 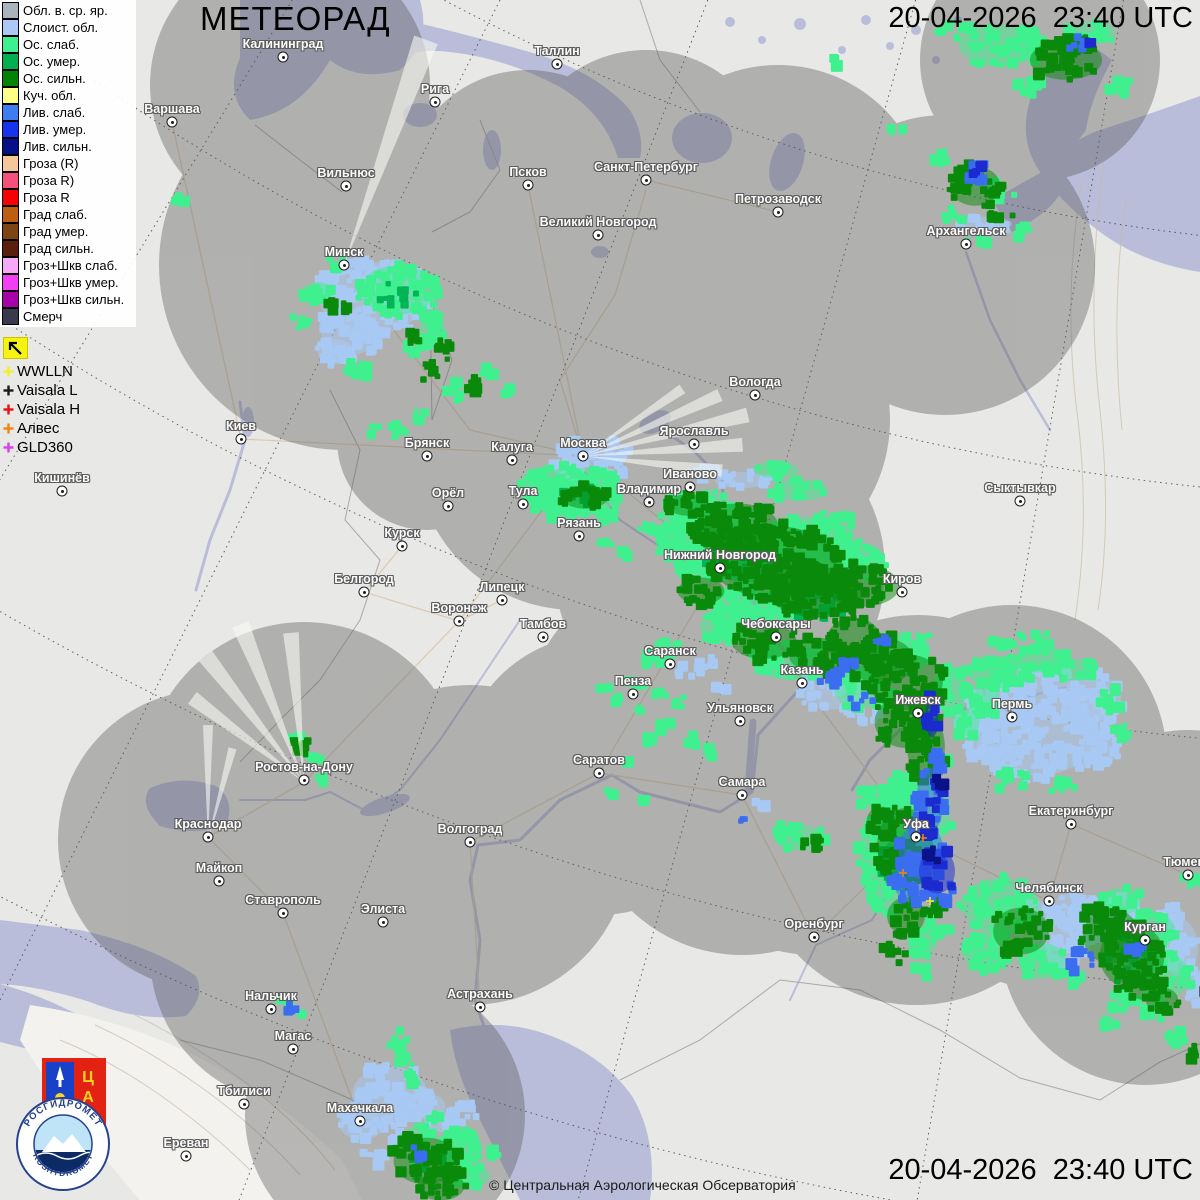 I want to click on legend-label: Град сильн., so click(x=58, y=248).